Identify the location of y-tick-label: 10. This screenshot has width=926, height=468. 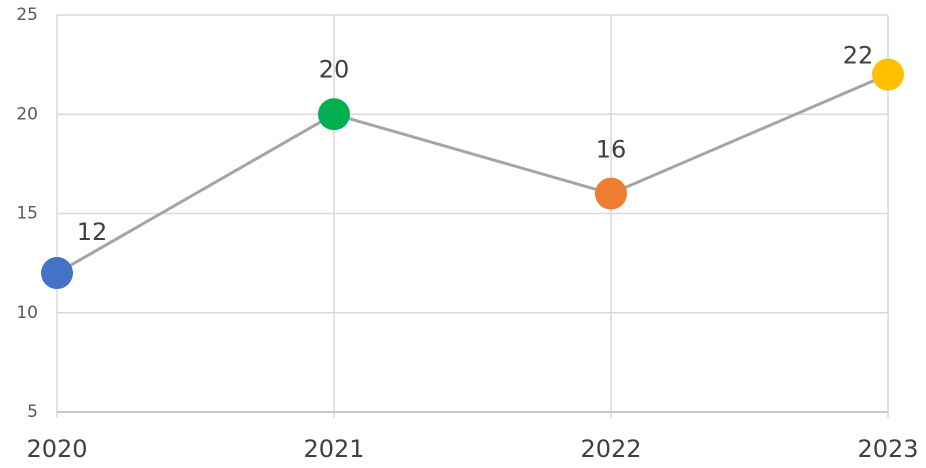
(27, 313).